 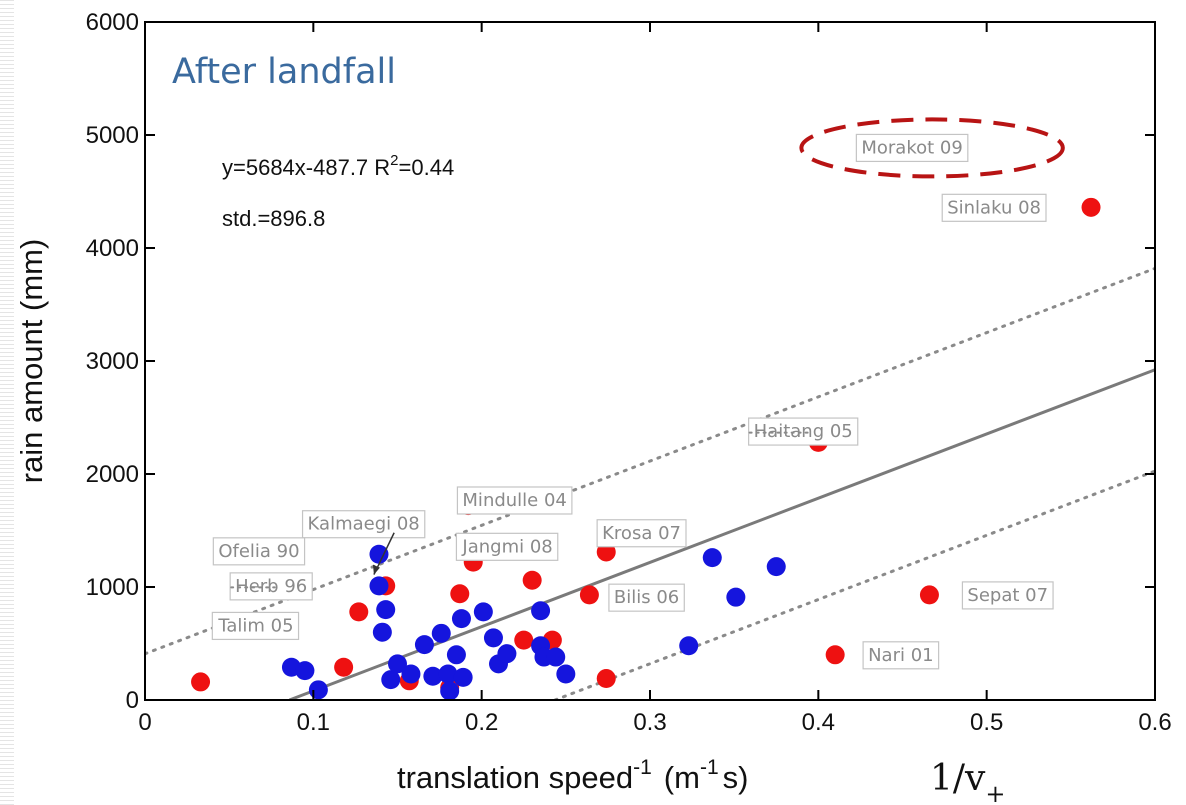 I want to click on y-tick-label: 3000, so click(x=112, y=361).